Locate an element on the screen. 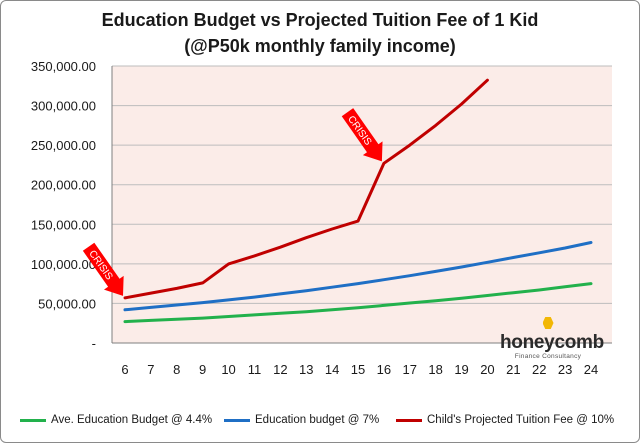 This screenshot has height=443, width=640. x-tick-label: 15 is located at coordinates (358, 369).